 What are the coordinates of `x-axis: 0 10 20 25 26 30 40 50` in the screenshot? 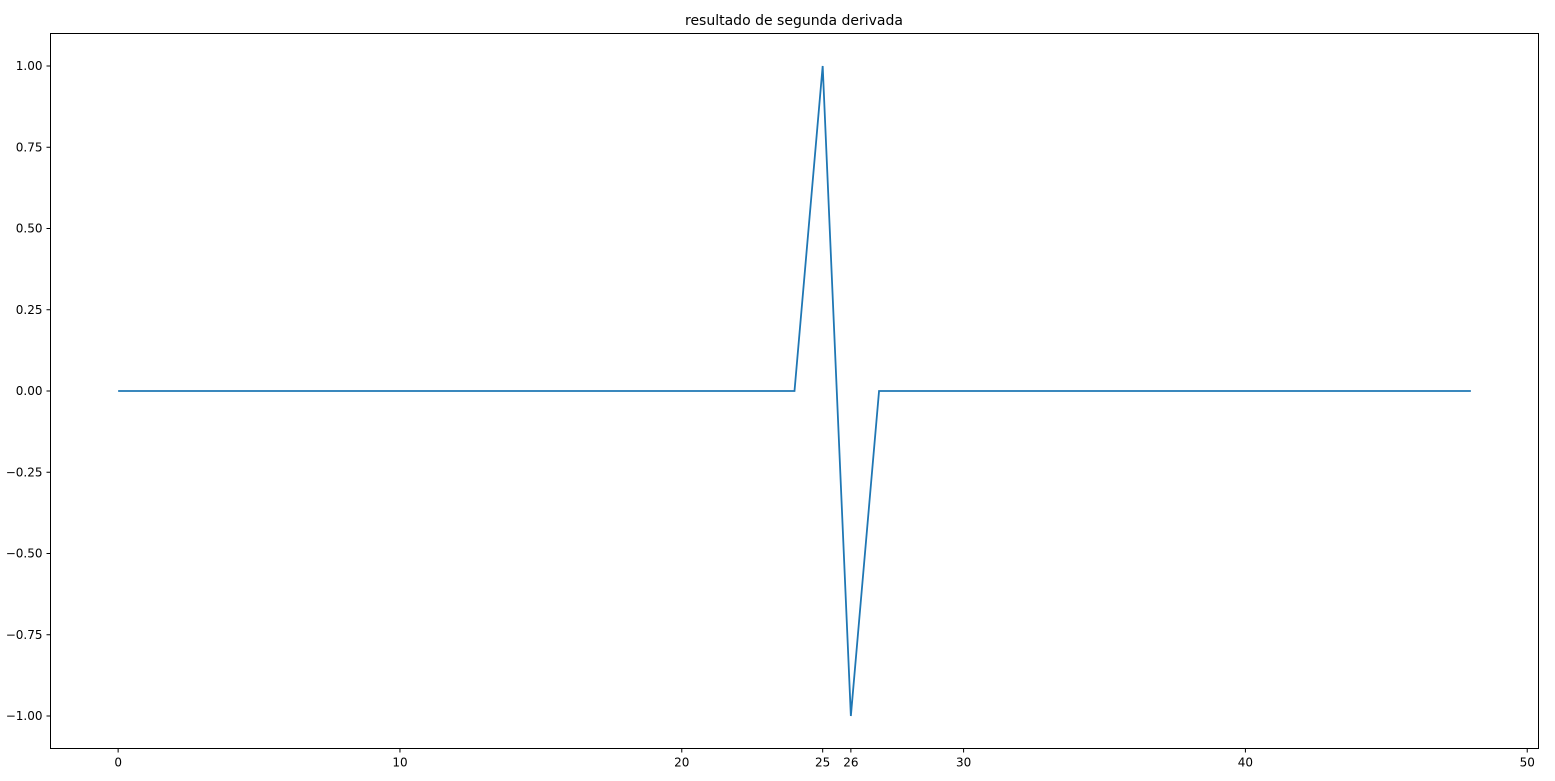 It's located at (824, 759).